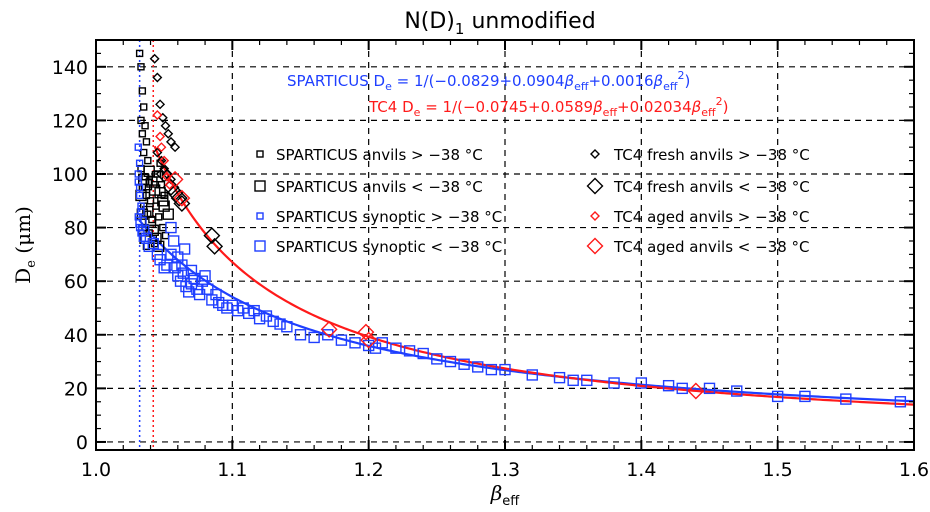 This screenshot has width=930, height=512. I want to click on legend-label: TC4 aged anvils < −38 °C, so click(711, 247).